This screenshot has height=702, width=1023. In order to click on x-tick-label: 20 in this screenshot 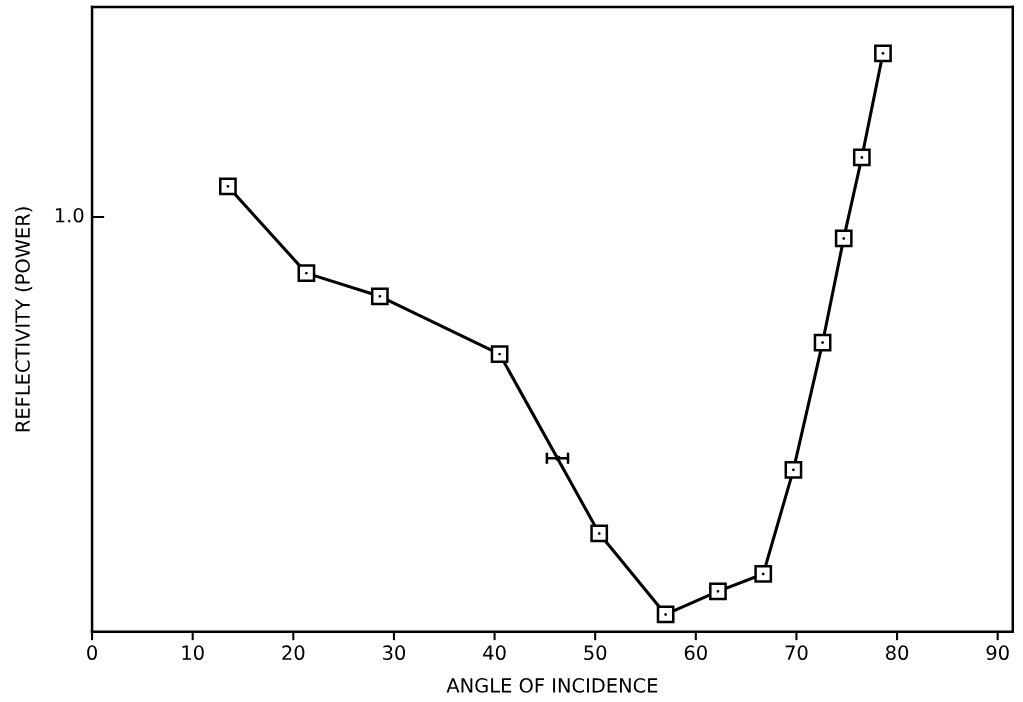, I will do `click(293, 653)`.